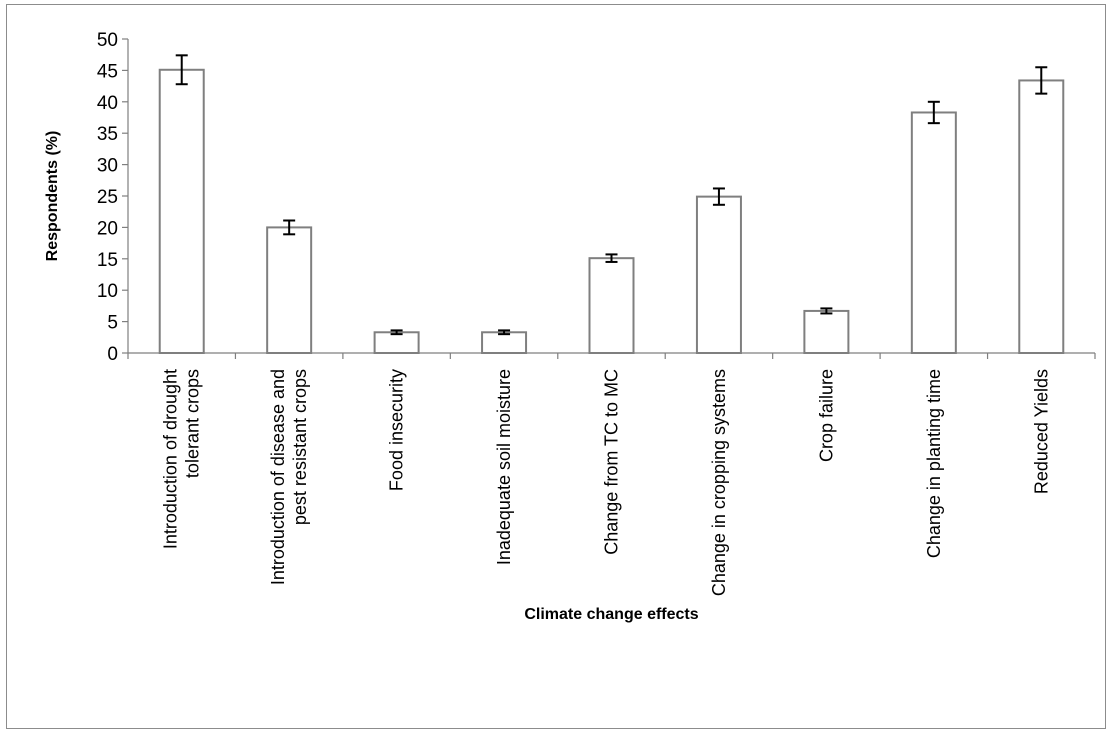 This screenshot has height=735, width=1112. What do you see at coordinates (107, 291) in the screenshot?
I see `y-tick-label: 10` at bounding box center [107, 291].